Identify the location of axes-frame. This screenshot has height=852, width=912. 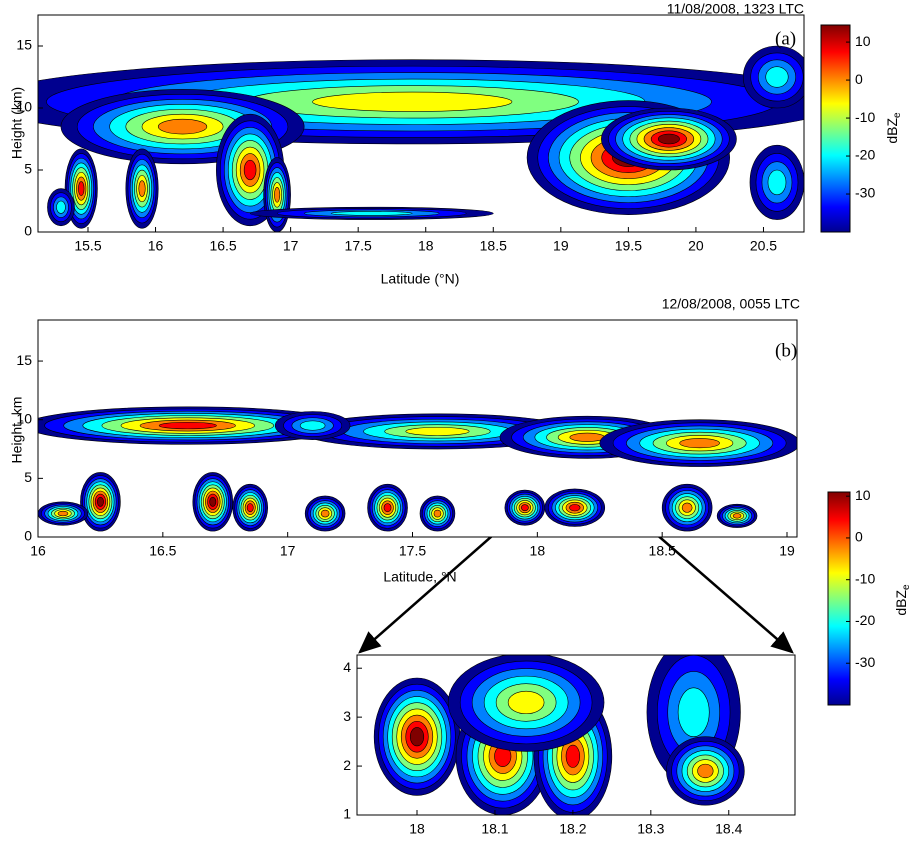
(576, 735).